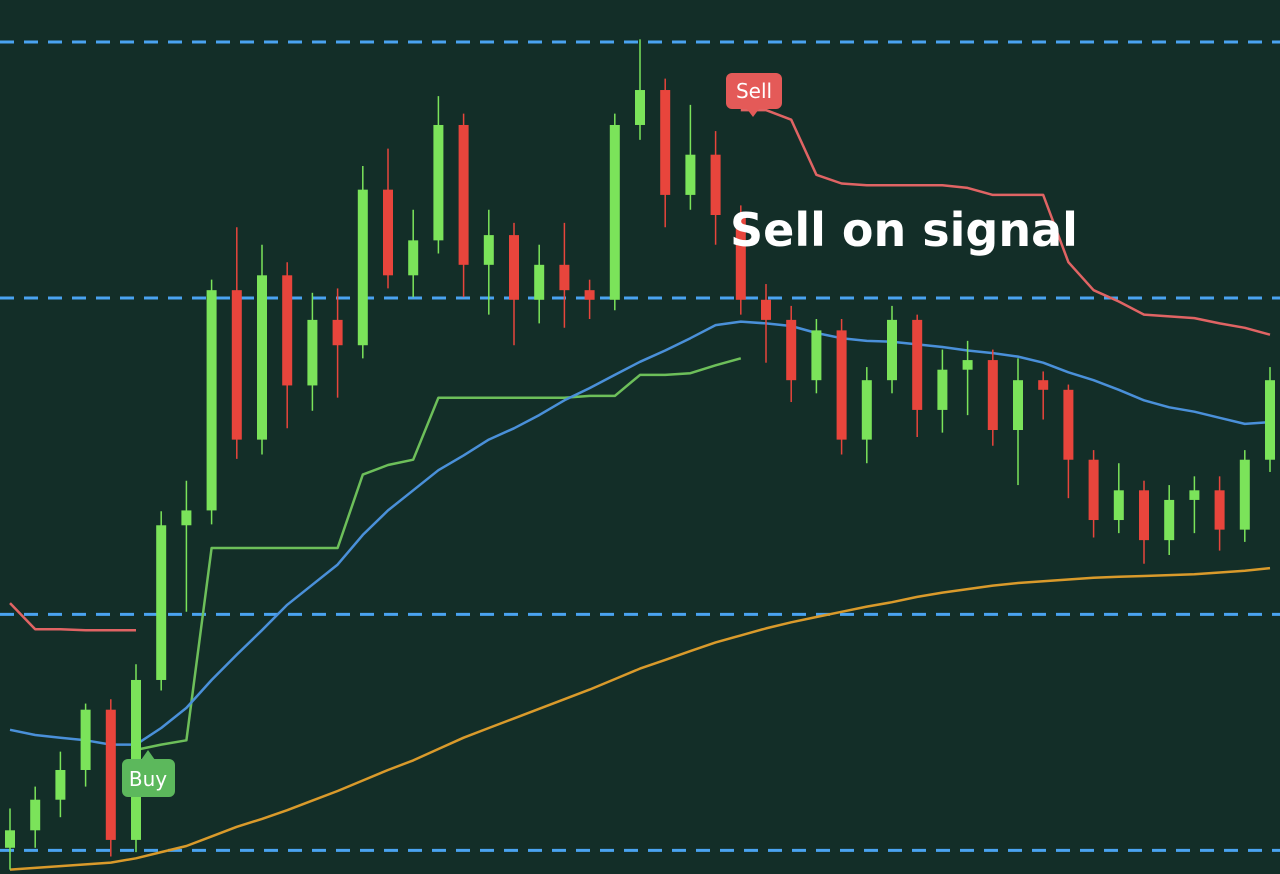 The width and height of the screenshot is (1280, 874). What do you see at coordinates (904, 230) in the screenshot?
I see `annotation: Sell on signal` at bounding box center [904, 230].